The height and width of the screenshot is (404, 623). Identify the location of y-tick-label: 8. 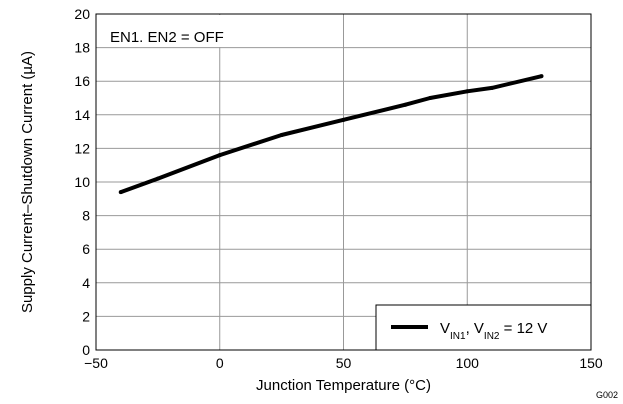
(86, 216).